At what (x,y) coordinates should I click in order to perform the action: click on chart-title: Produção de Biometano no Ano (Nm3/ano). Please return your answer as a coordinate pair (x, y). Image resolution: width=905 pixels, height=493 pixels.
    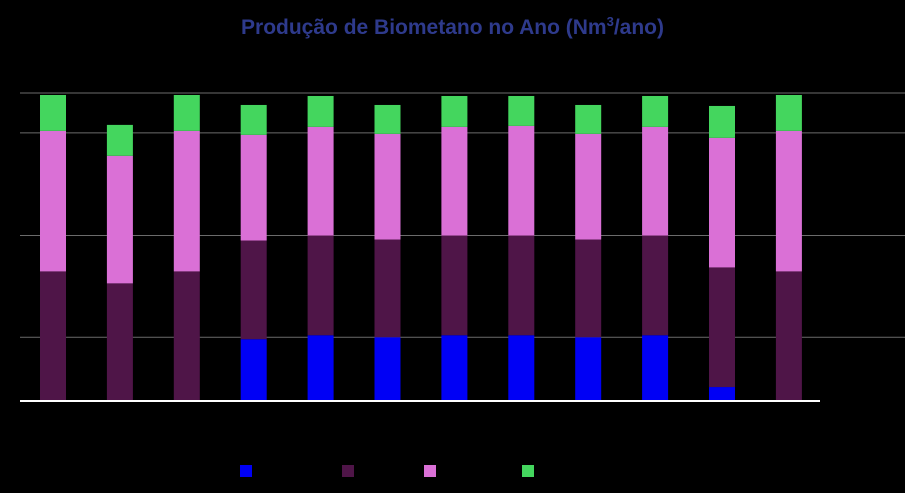
    Looking at the image, I should click on (452, 27).